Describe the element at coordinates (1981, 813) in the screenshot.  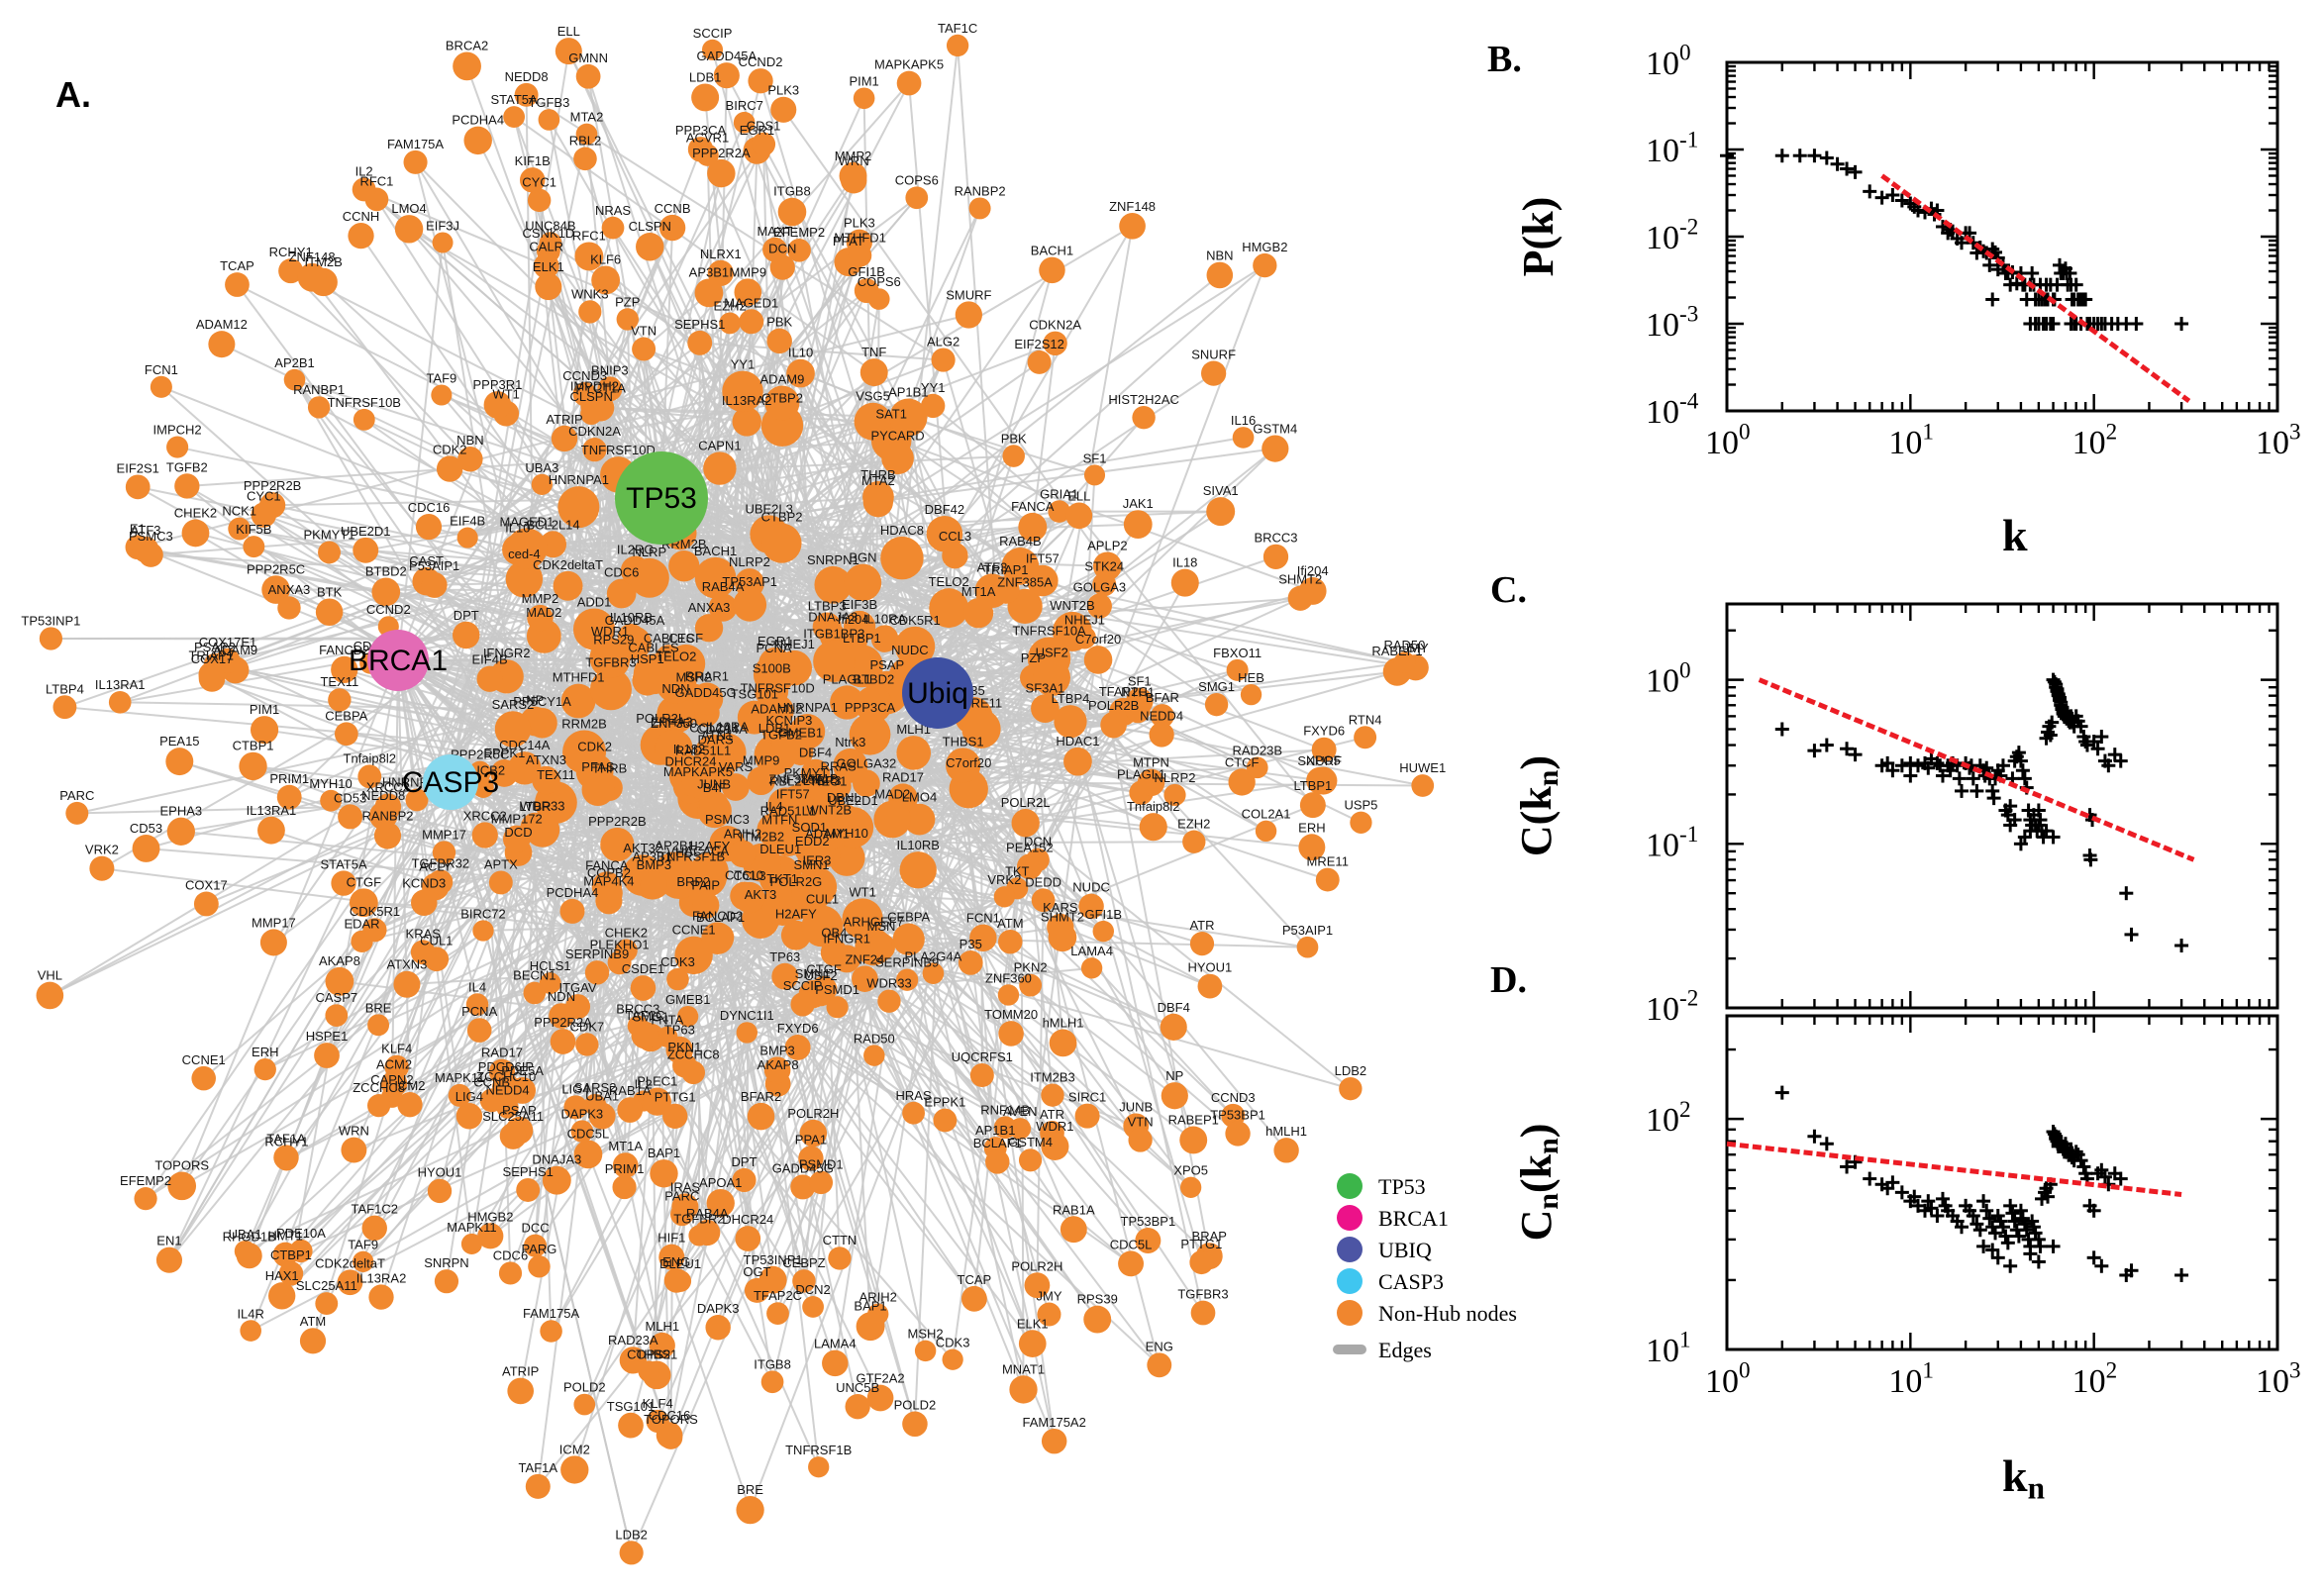
I see `scatter-points` at that location.